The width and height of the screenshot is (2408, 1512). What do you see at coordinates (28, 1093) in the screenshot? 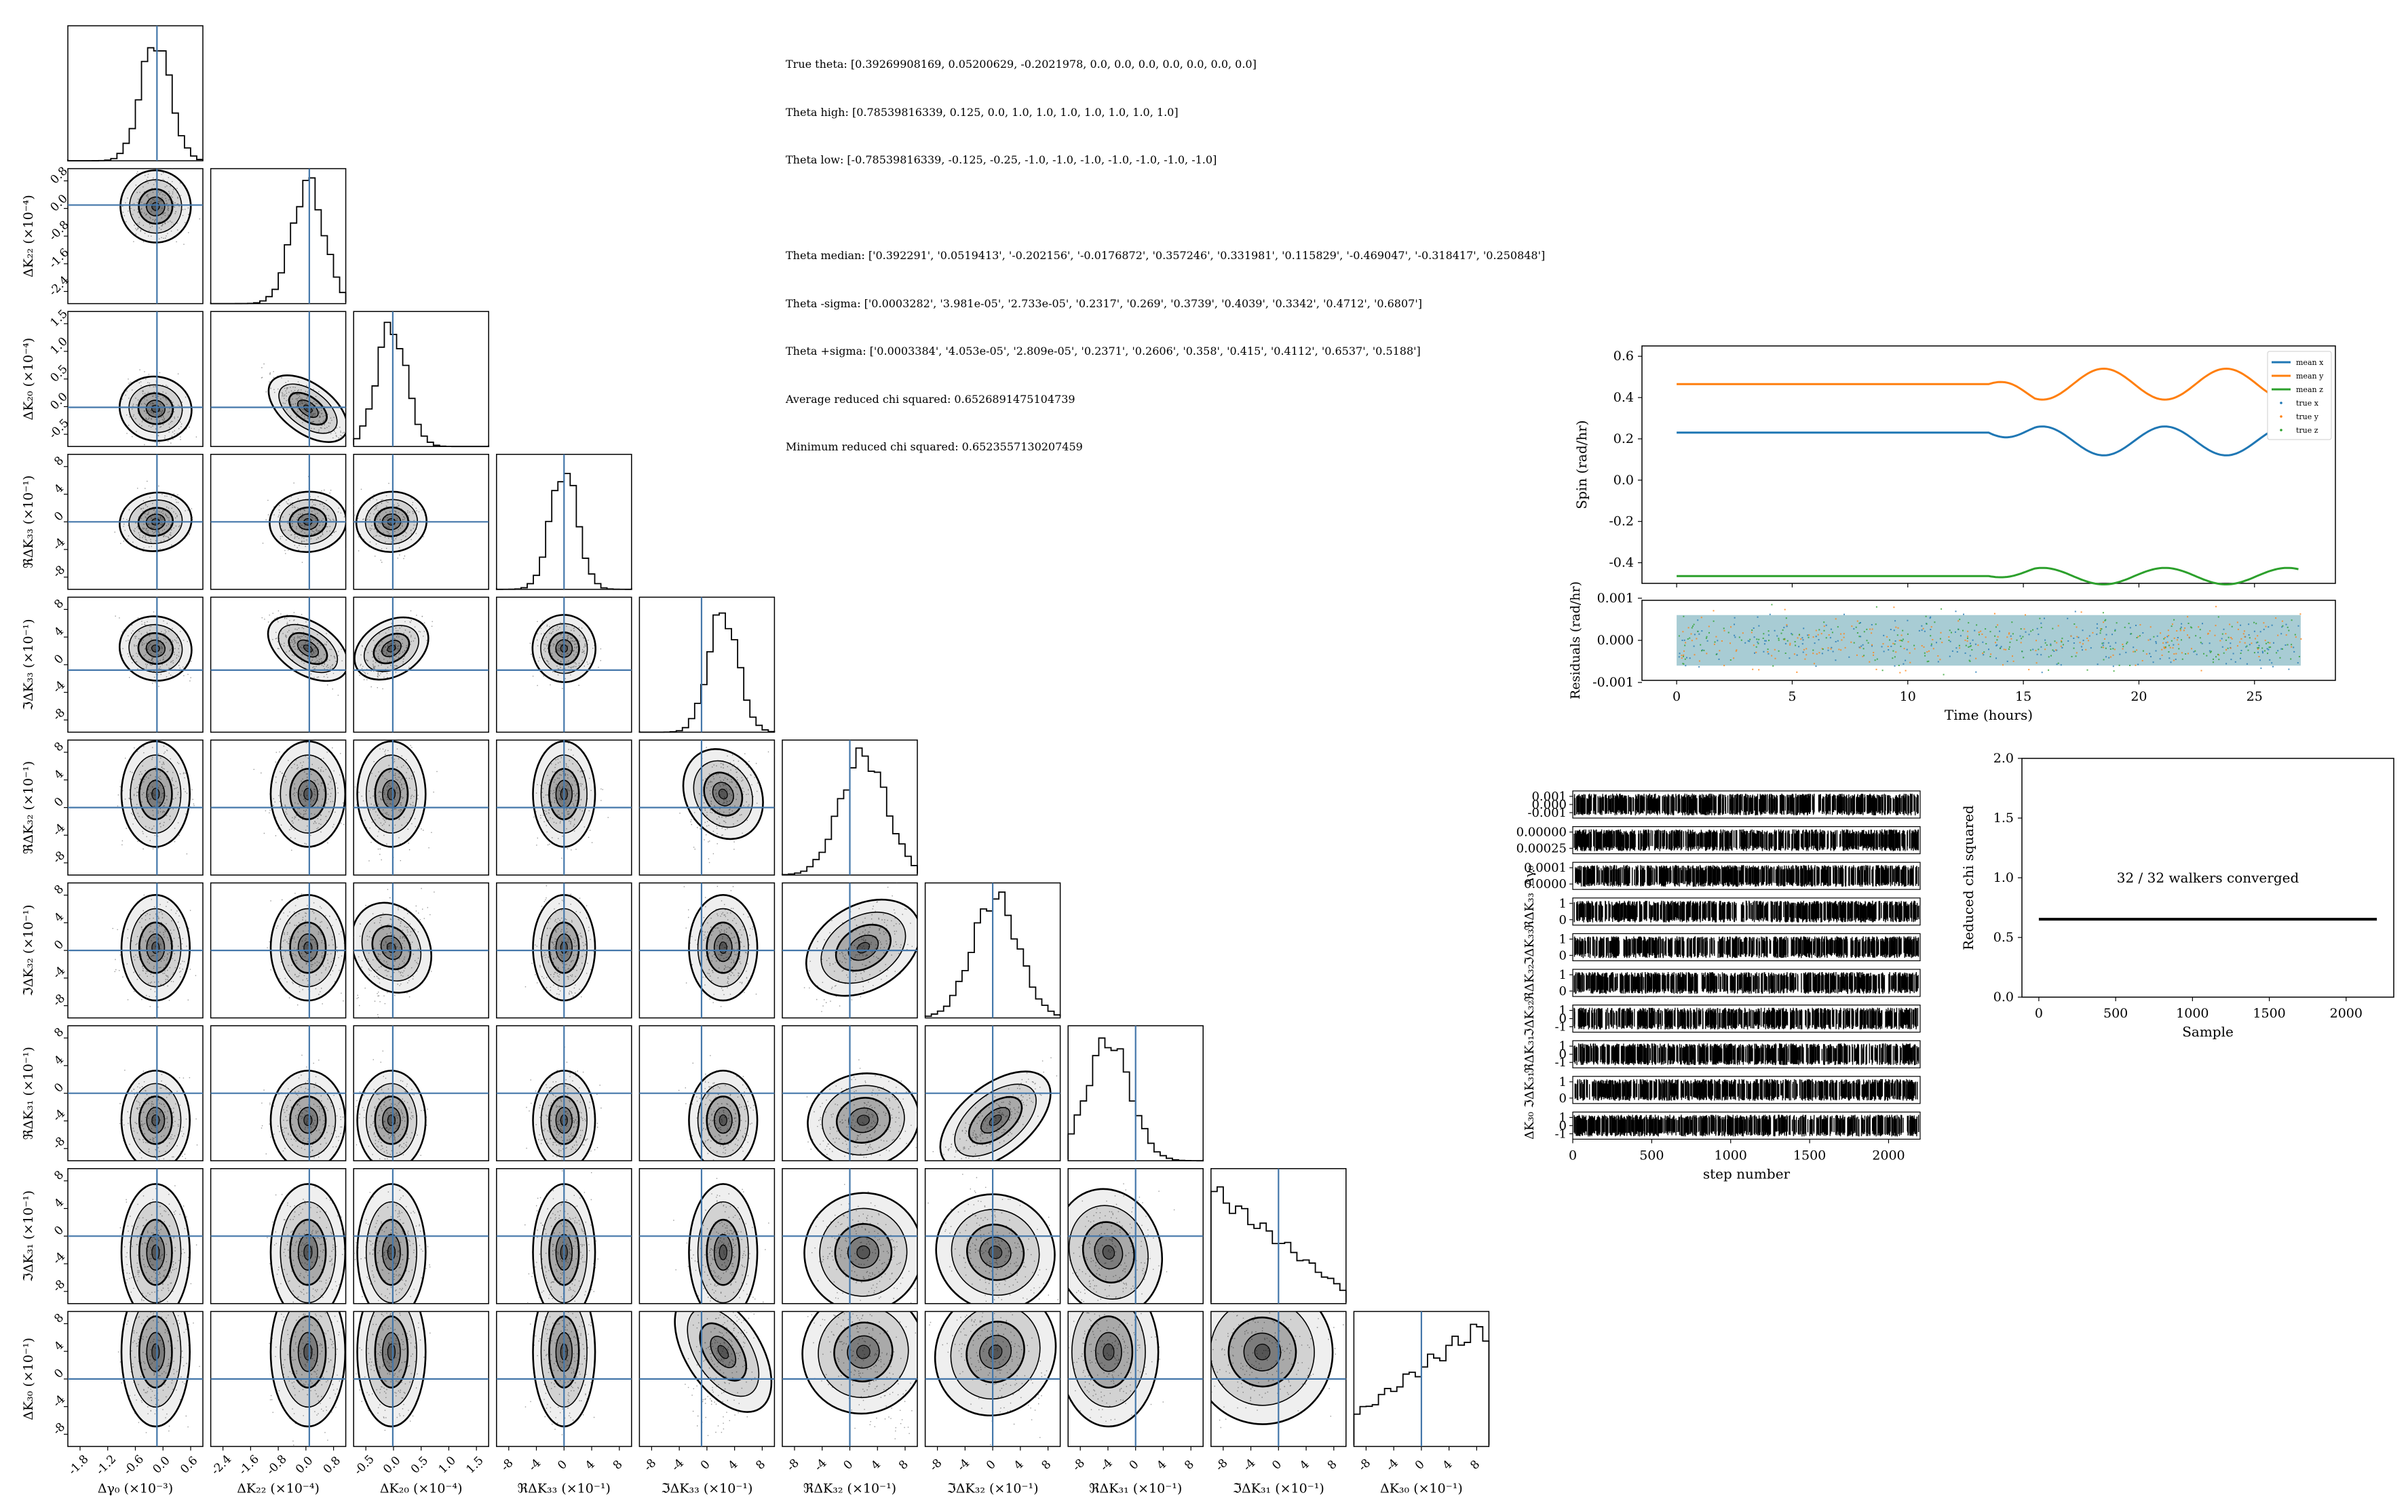
I see `y-axis-label: ℜΔK₃₁ (×10⁻¹)` at bounding box center [28, 1093].